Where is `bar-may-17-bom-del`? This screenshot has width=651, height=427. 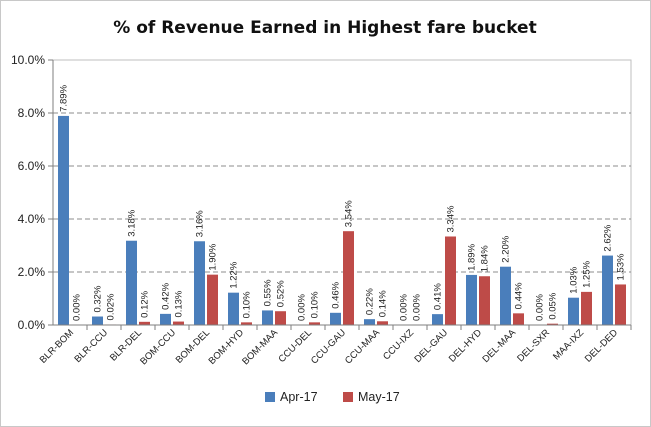
bar-may-17-bom-del is located at coordinates (212, 299).